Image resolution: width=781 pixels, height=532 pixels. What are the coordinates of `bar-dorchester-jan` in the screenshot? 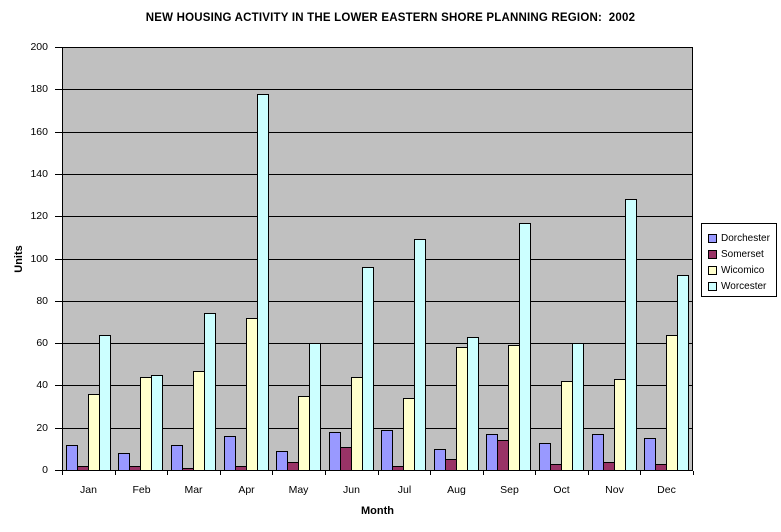 It's located at (72, 458).